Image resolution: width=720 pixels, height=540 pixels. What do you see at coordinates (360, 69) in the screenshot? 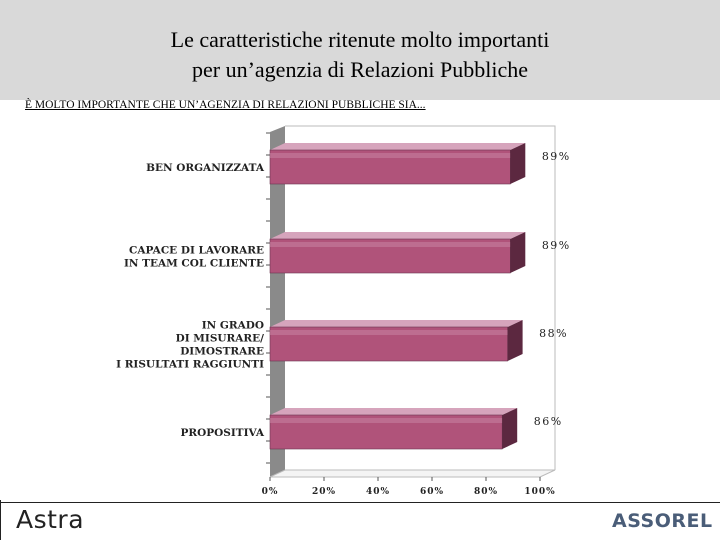
I see `title-line-2: per un’agenzia di Relazioni Pubbliche` at bounding box center [360, 69].